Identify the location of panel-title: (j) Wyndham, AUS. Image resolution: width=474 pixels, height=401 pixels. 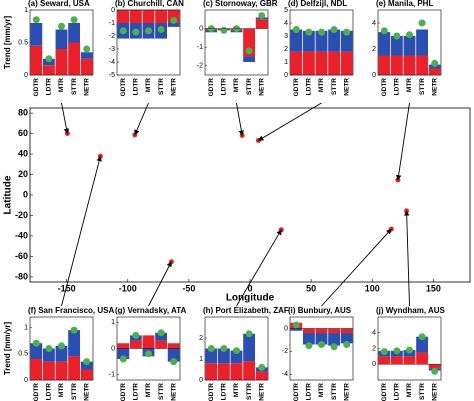
(411, 310).